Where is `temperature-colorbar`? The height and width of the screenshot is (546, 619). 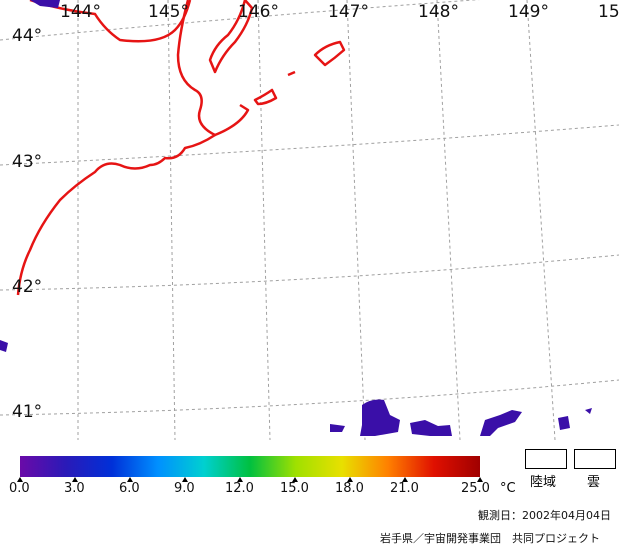
temperature-colorbar is located at coordinates (250, 466).